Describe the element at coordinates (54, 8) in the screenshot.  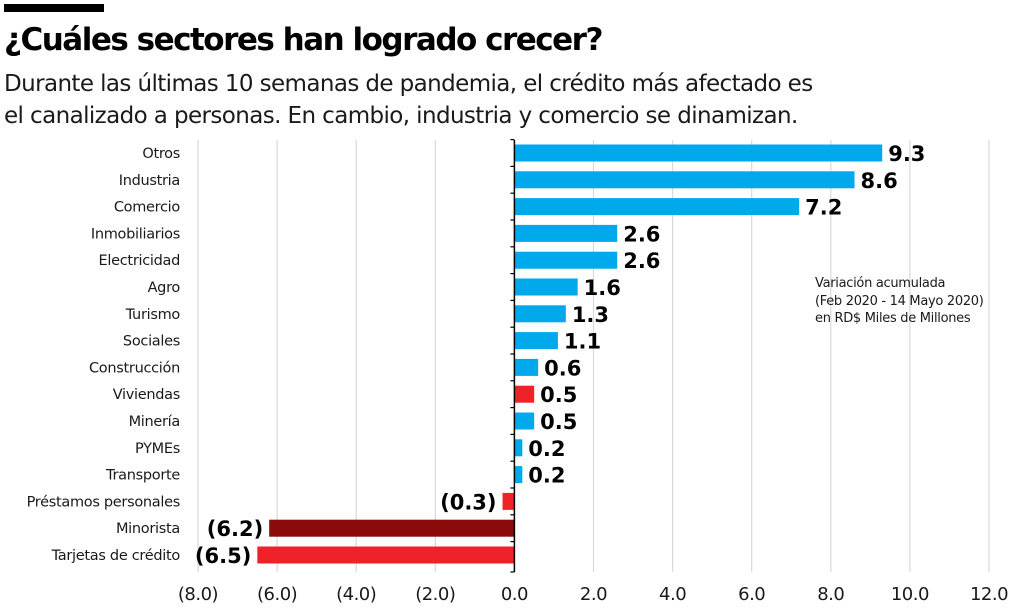
I see `header-accent-bar` at that location.